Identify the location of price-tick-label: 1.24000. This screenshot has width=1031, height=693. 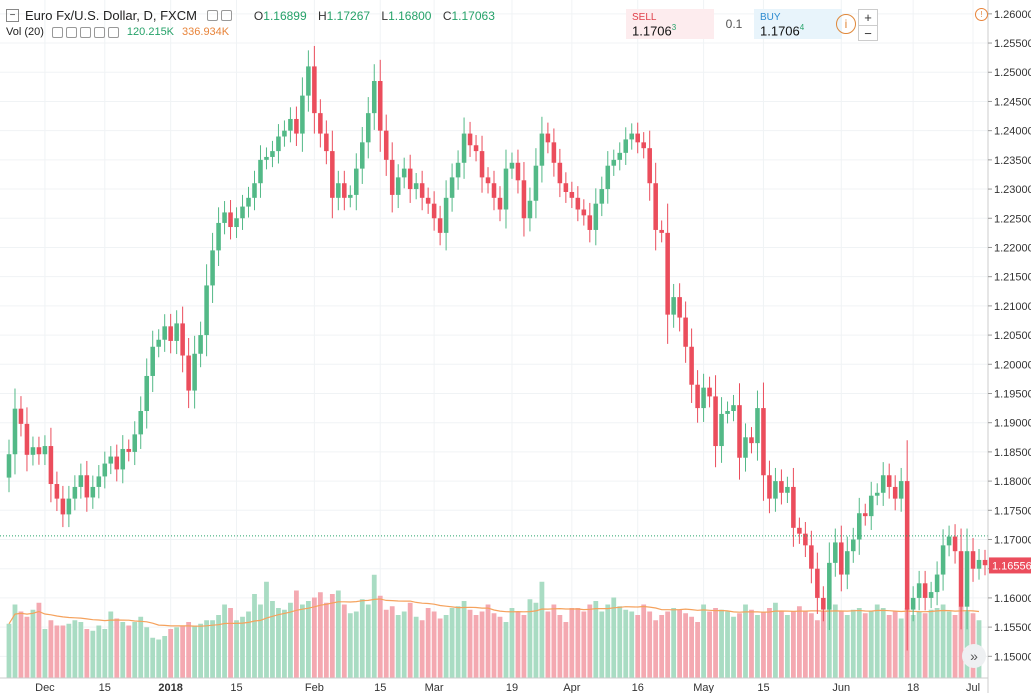
(1012, 132).